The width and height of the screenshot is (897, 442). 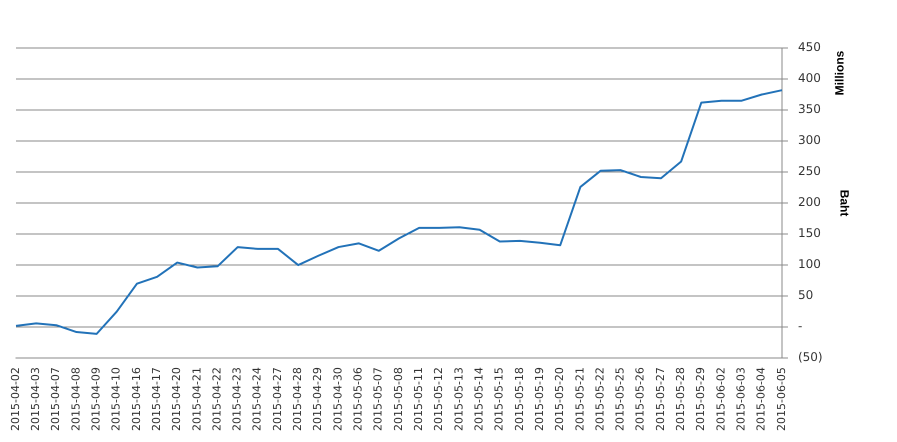 What do you see at coordinates (519, 399) in the screenshot?
I see `x-tick-label: 2015-05-18` at bounding box center [519, 399].